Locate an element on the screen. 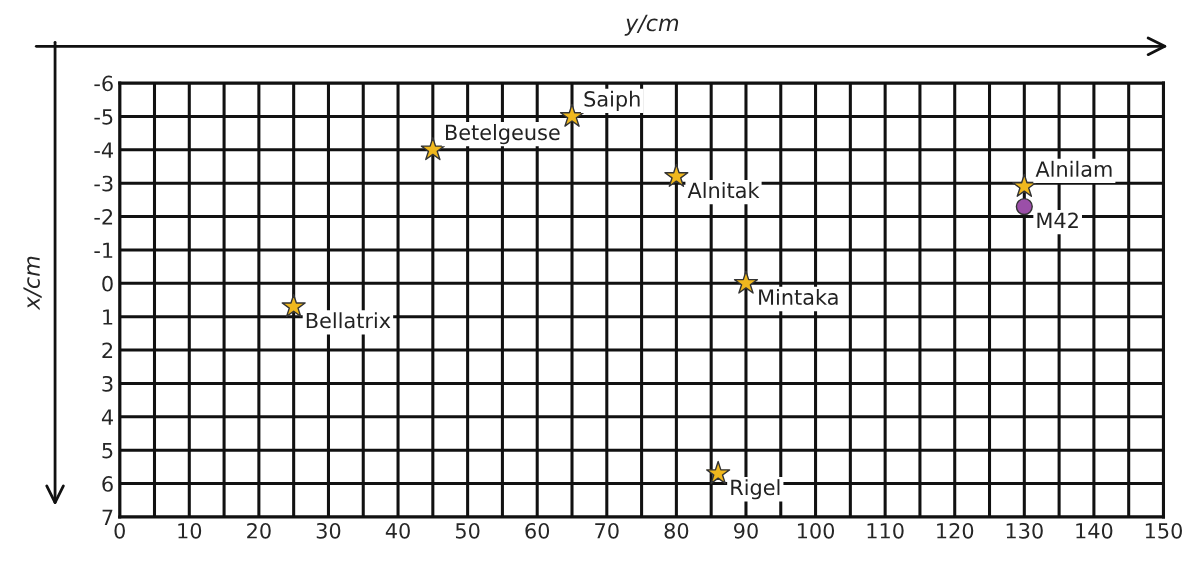 This screenshot has height=565, width=1197. annotation: Rigel is located at coordinates (755, 489).